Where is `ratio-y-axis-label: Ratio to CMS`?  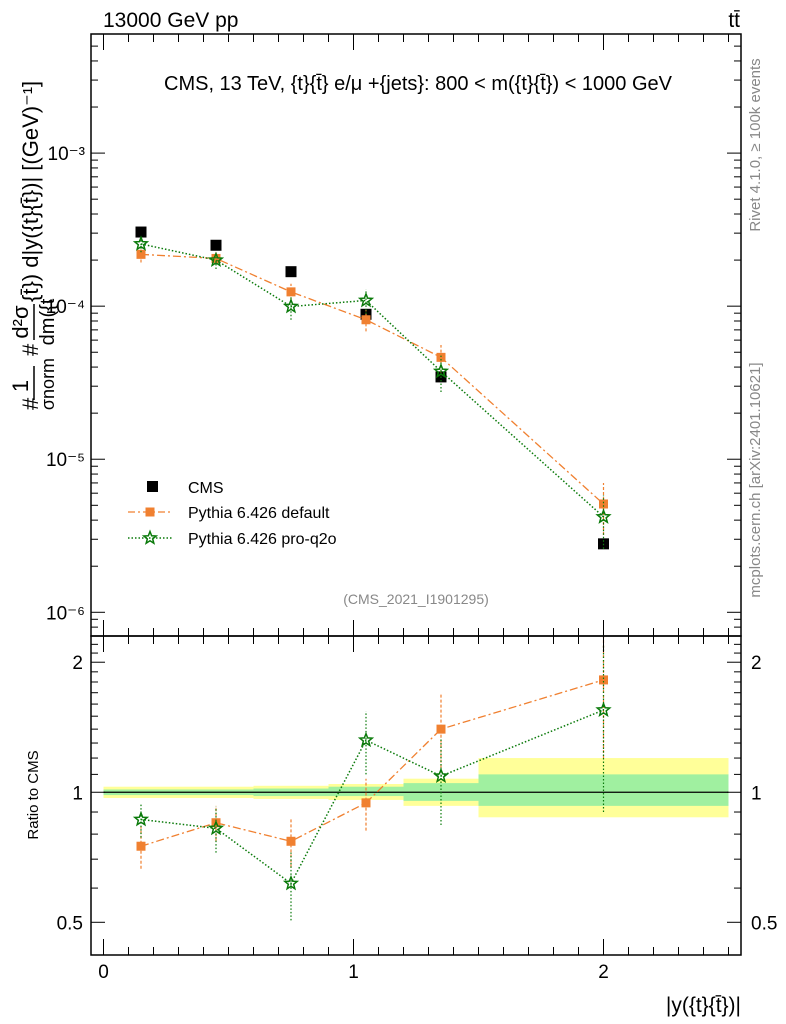 ratio-y-axis-label: Ratio to CMS is located at coordinates (33, 794).